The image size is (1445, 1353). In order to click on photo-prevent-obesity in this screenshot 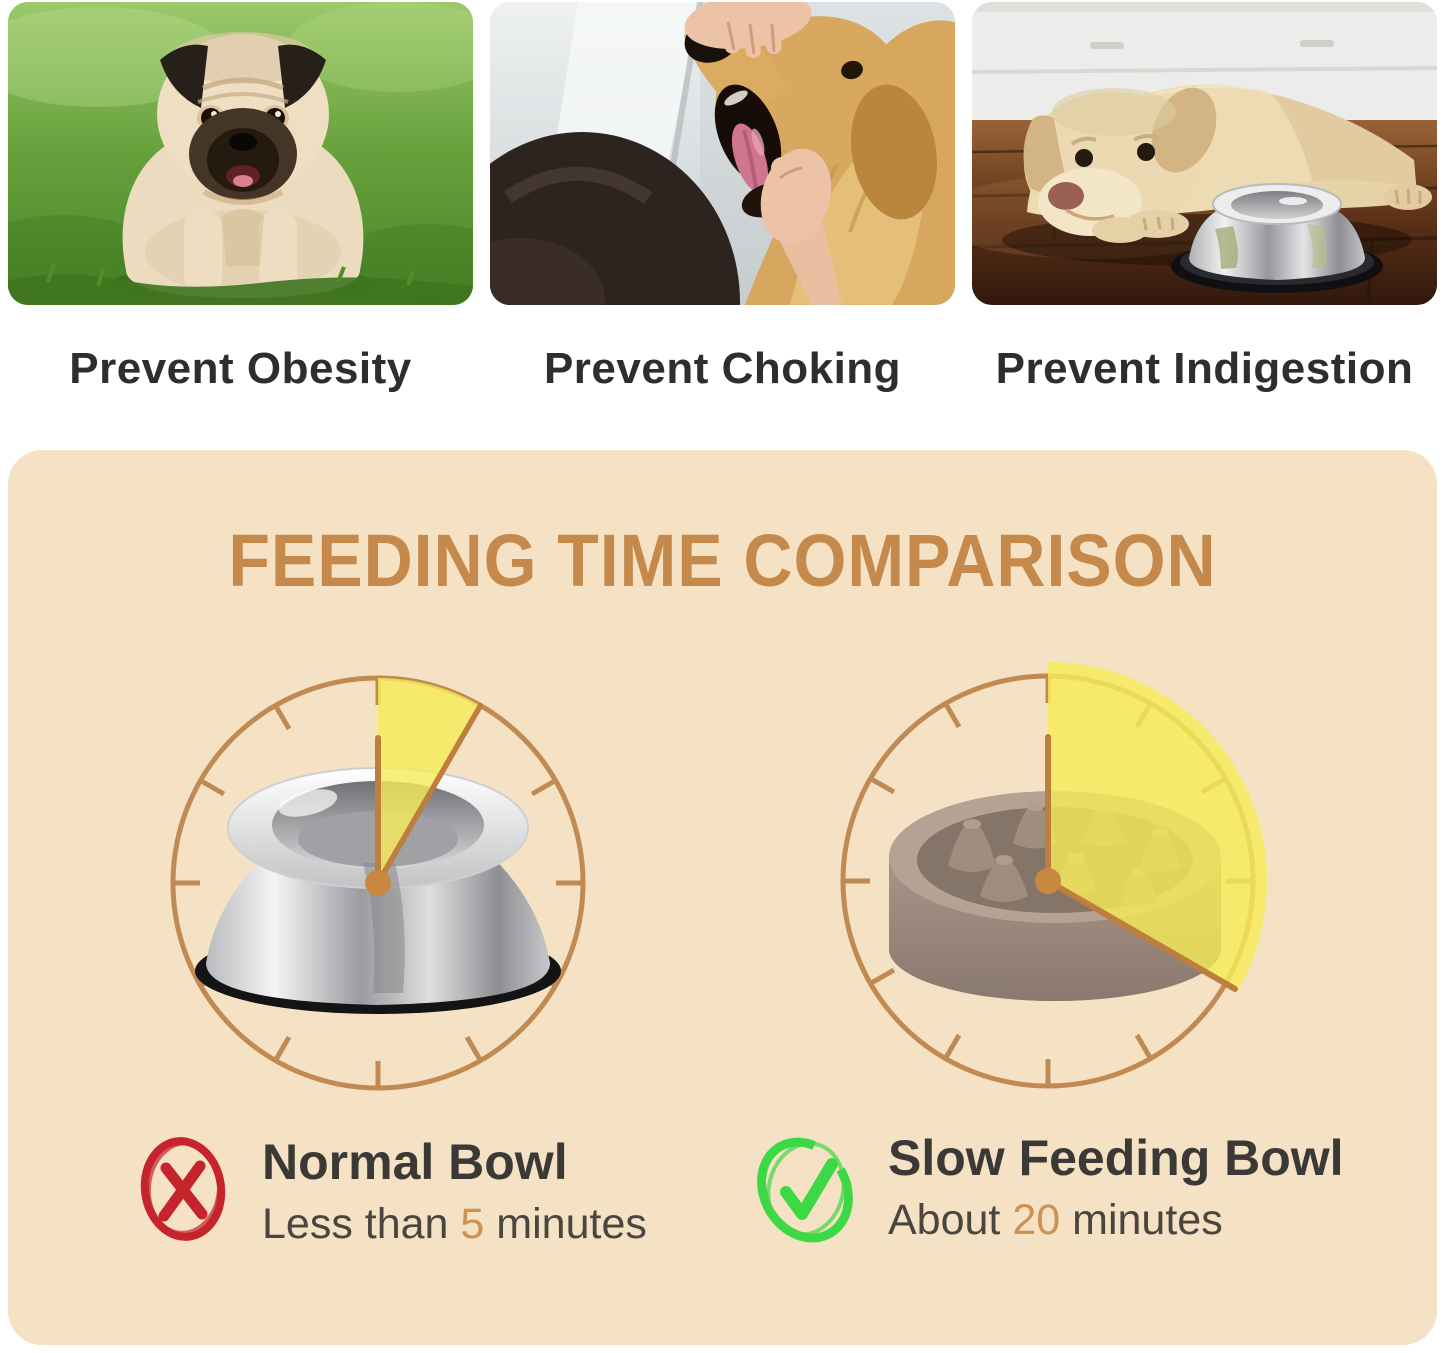, I will do `click(240, 153)`.